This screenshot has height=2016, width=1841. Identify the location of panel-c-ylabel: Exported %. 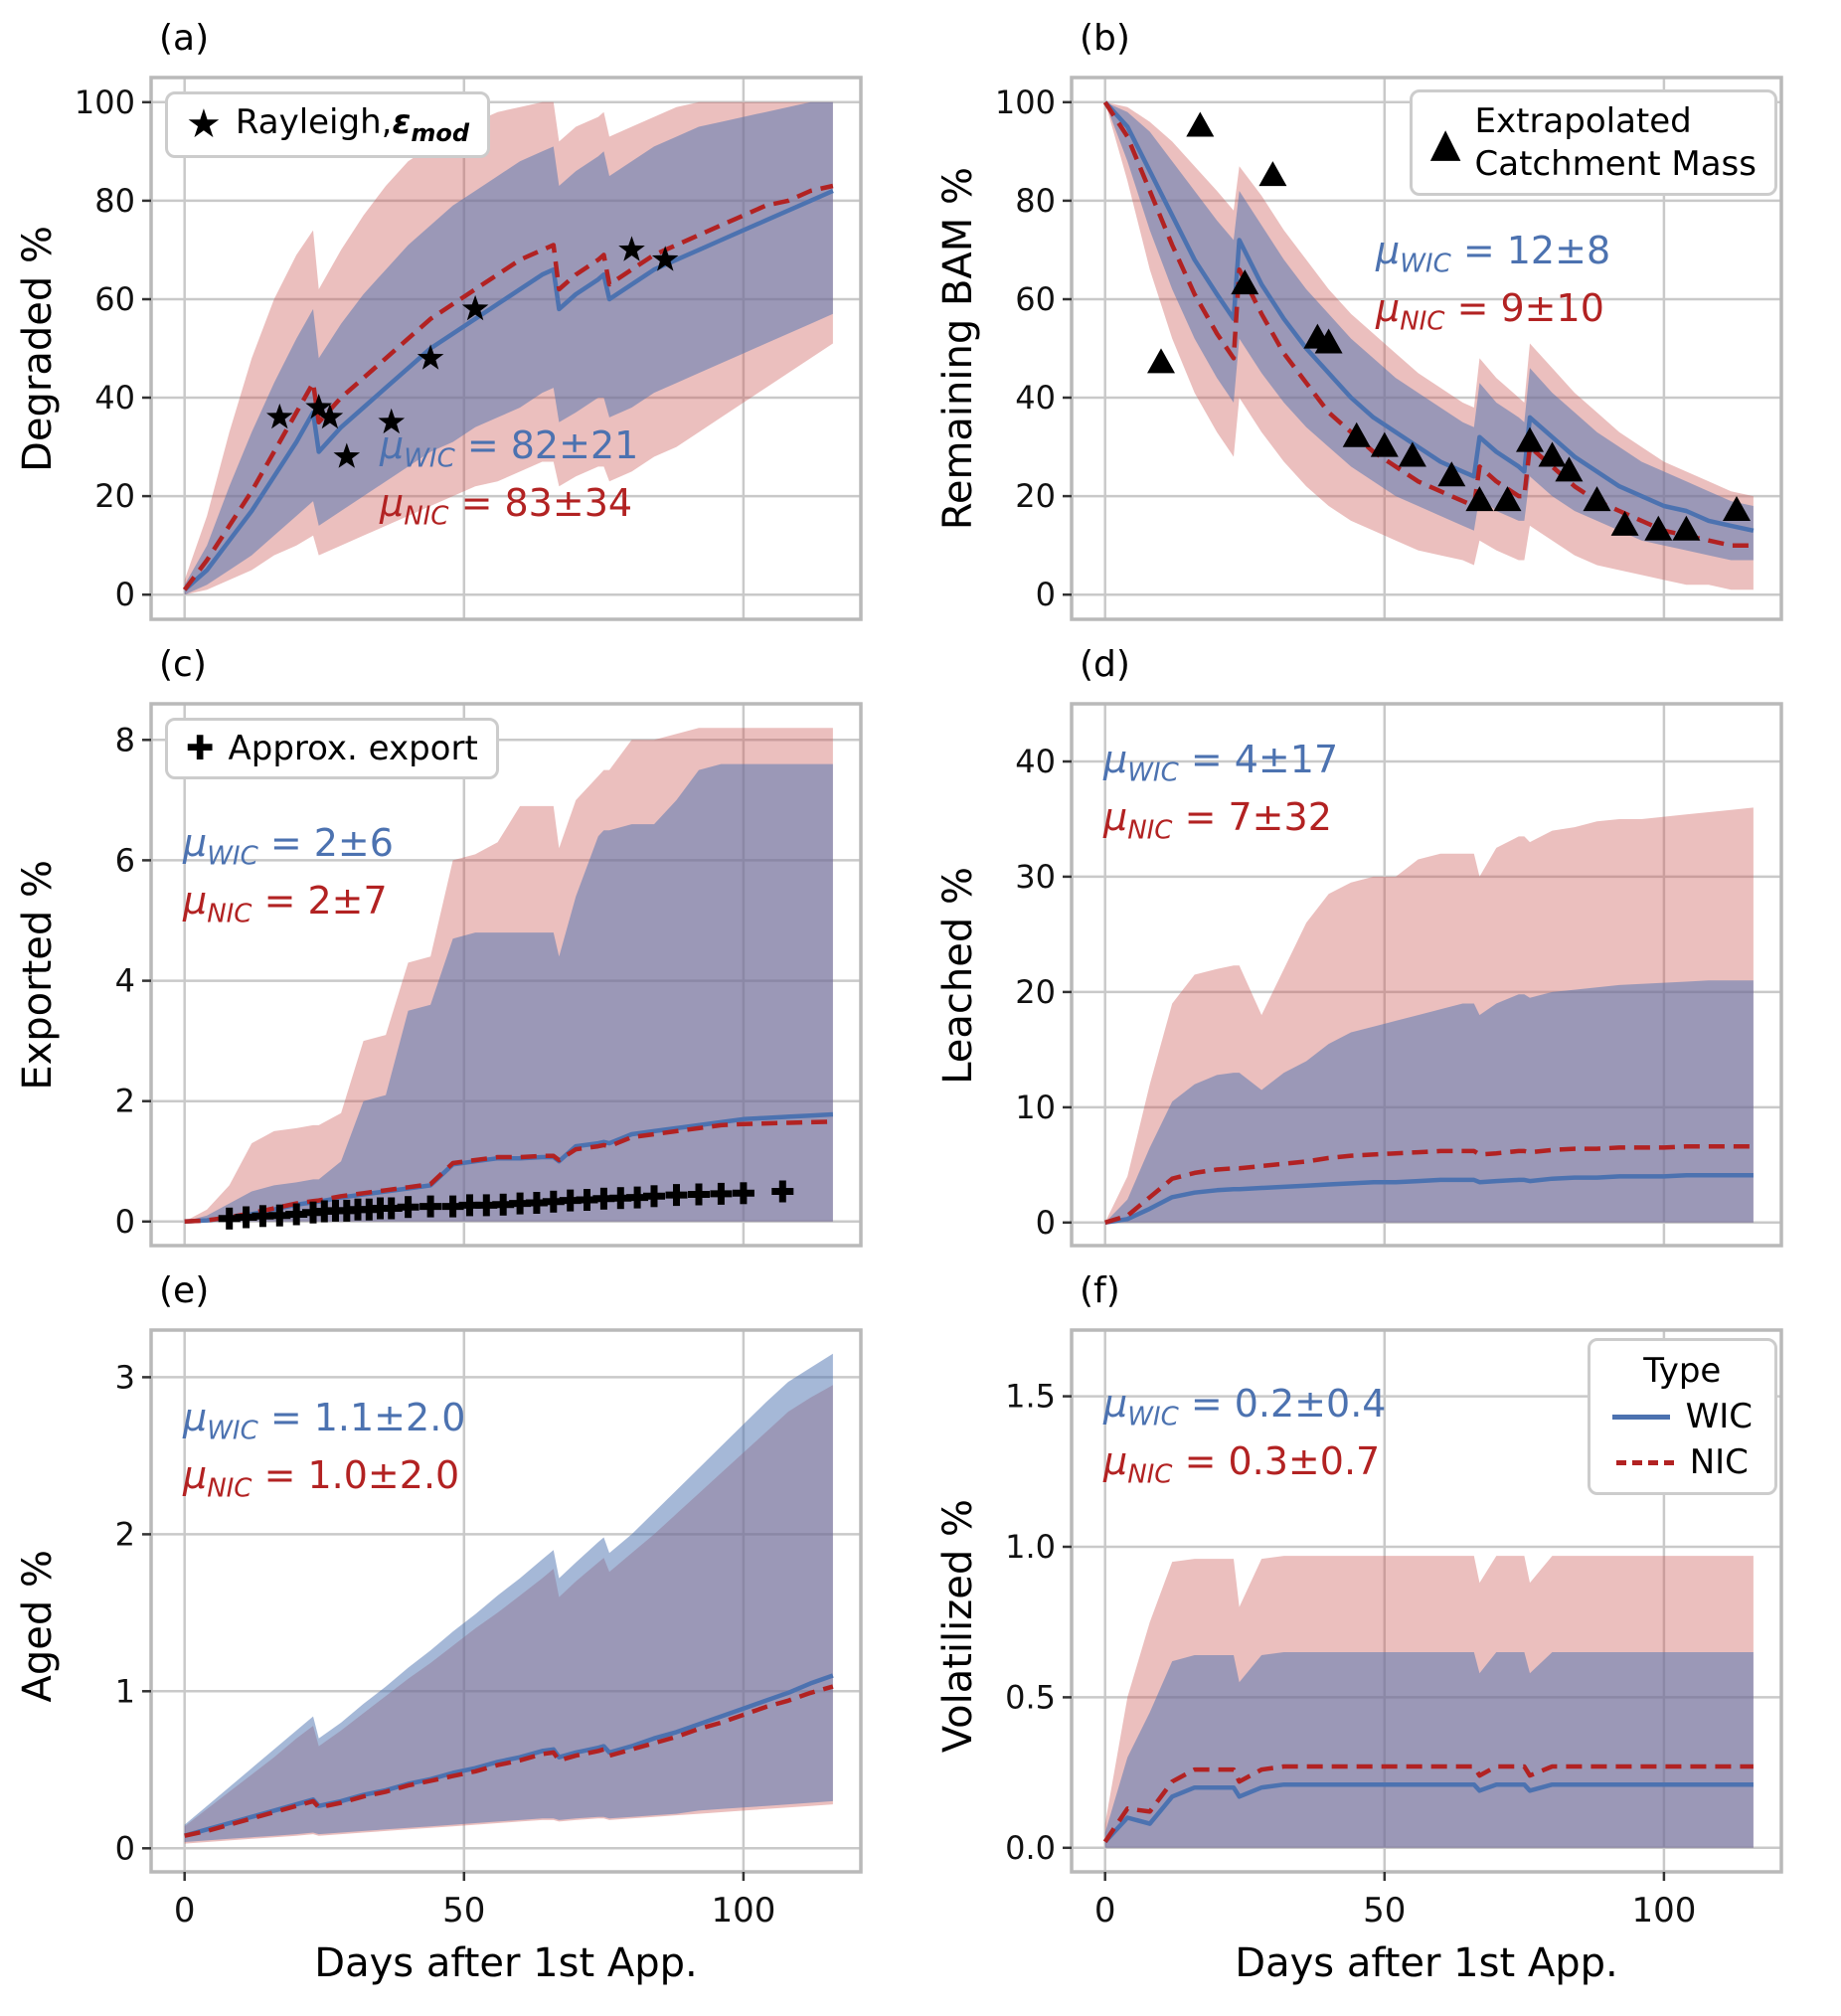
(38, 975).